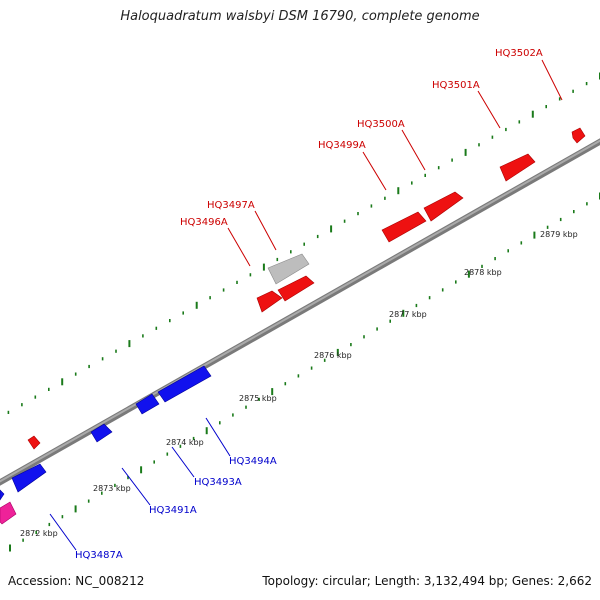 Image resolution: width=600 pixels, height=600 pixels. Describe the element at coordinates (147, 404) in the screenshot. I see `gene-hq3493a` at that location.